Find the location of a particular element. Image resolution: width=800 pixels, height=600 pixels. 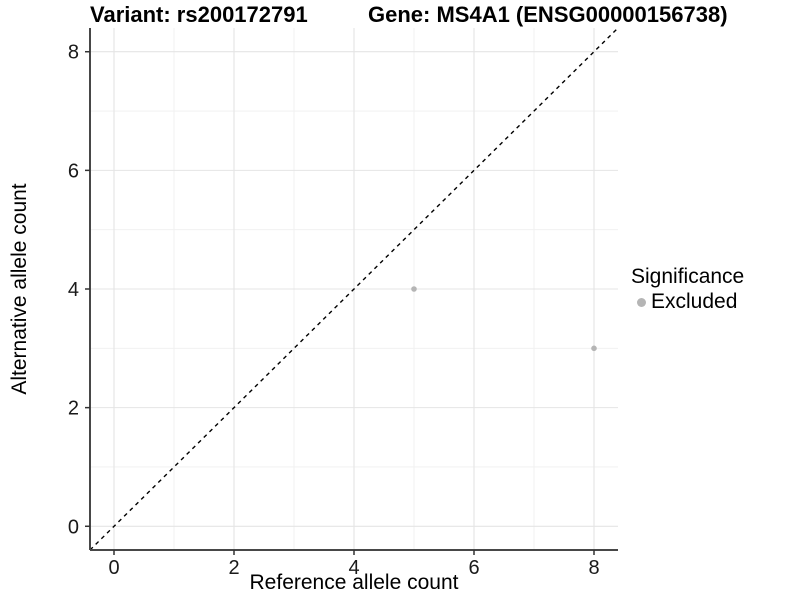

legend: Significance Excluded is located at coordinates (686, 289).